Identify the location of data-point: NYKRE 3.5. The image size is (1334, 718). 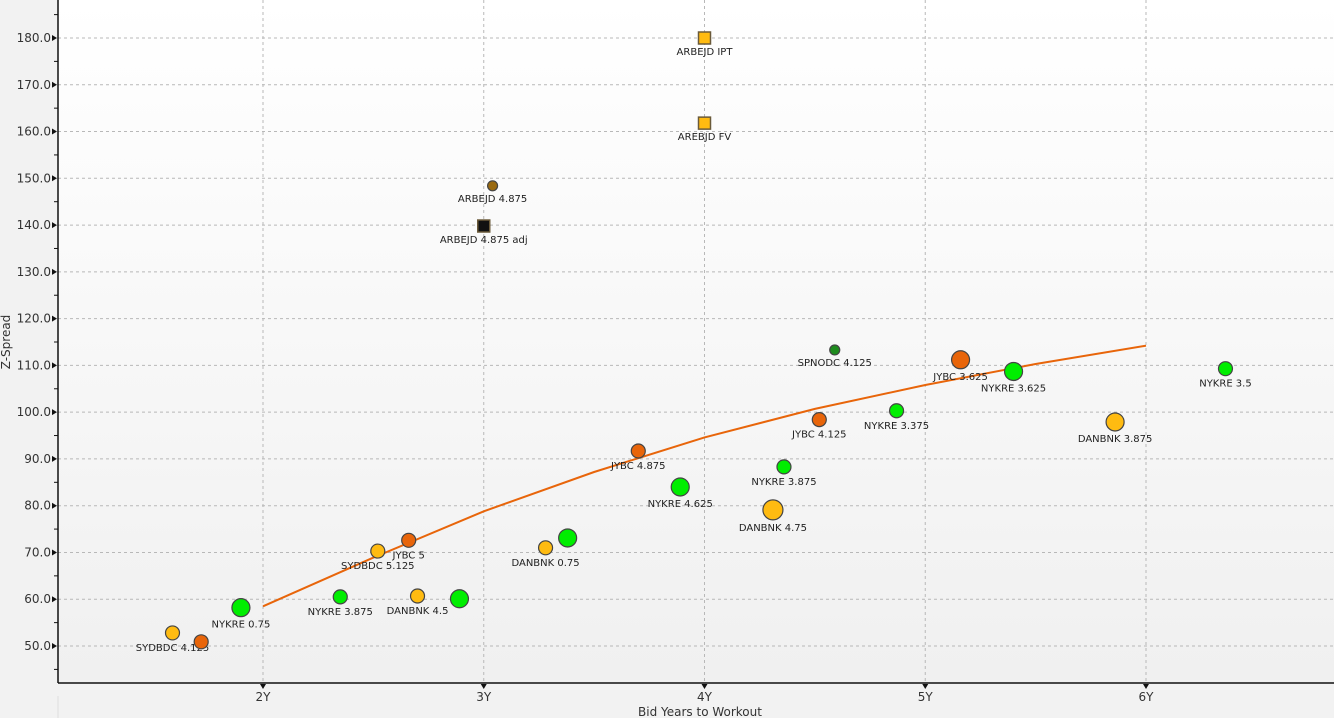
(1225, 375).